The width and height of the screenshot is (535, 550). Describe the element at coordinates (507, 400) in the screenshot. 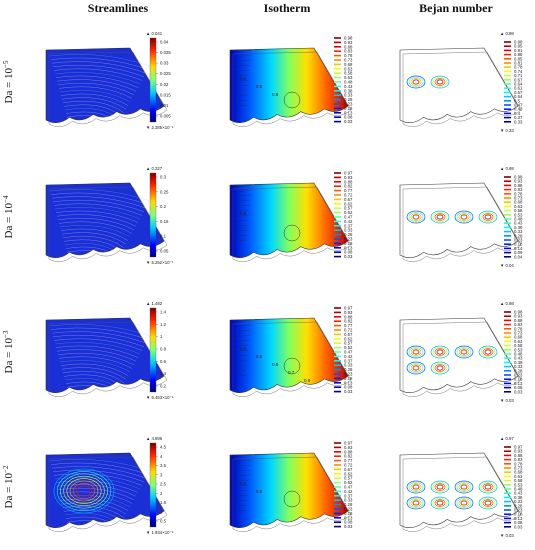

I see `bejan-min: ▼ 0.03` at that location.